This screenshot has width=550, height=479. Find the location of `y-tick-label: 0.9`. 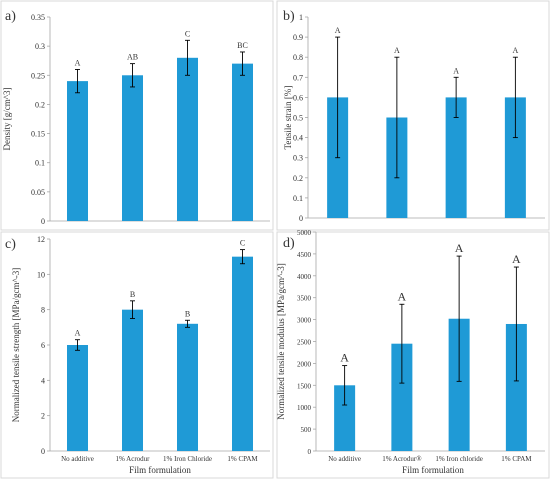

y-tick-label: 0.9 is located at coordinates (298, 37).